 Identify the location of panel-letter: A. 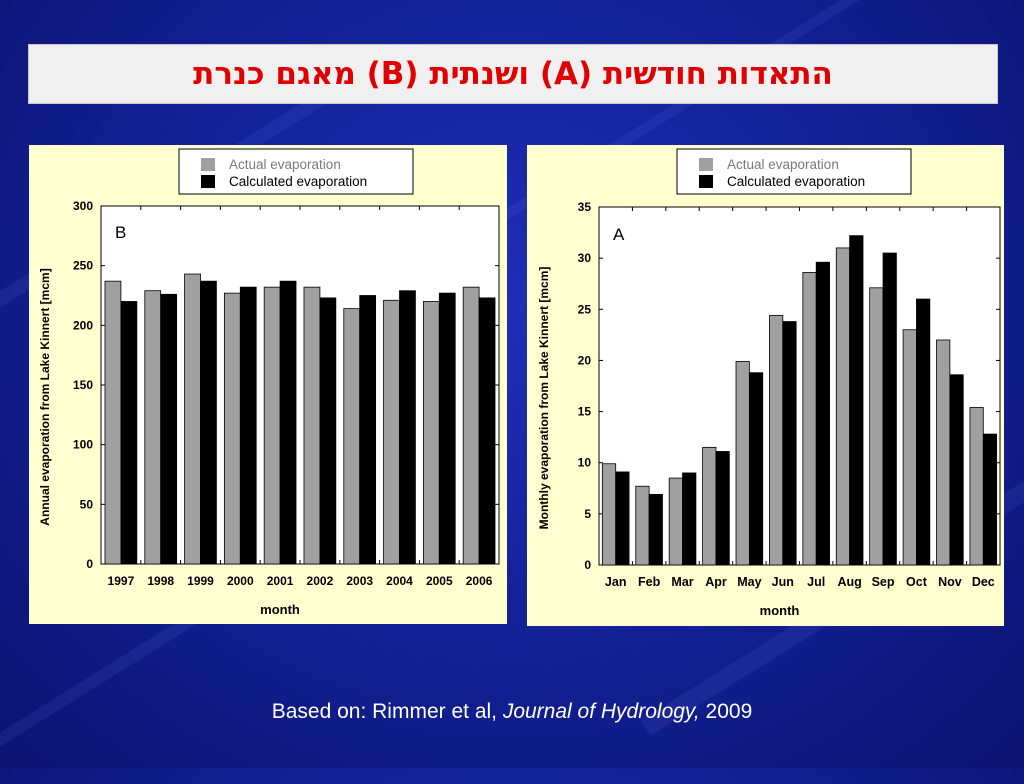
(619, 234).